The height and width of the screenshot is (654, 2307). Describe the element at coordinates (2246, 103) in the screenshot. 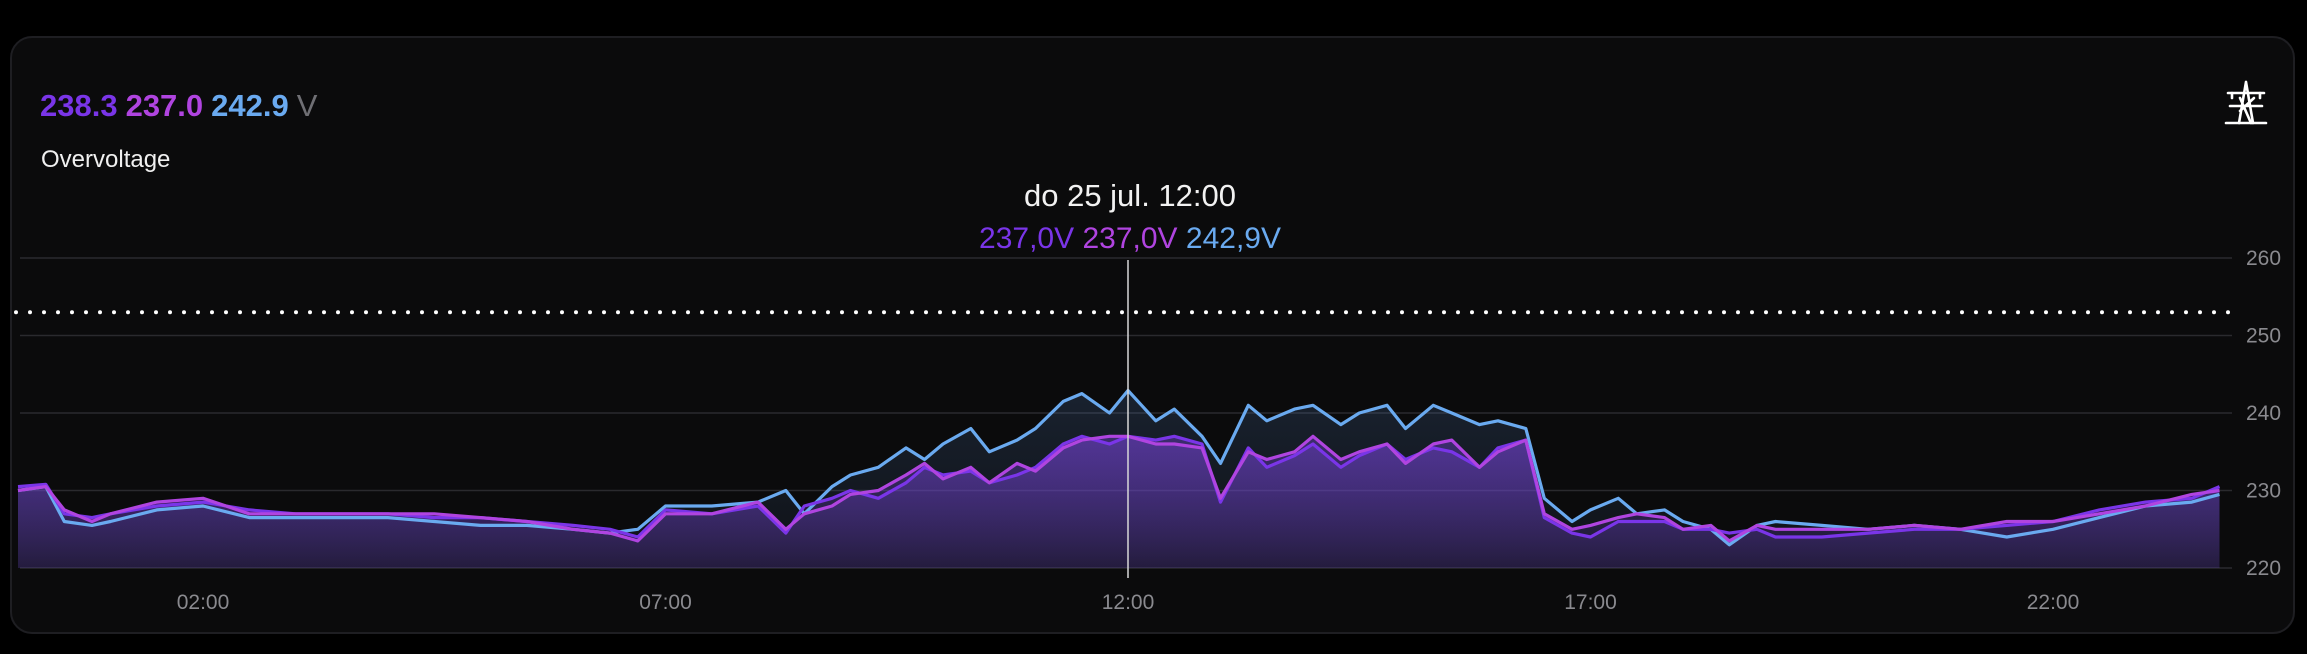

I see `power-pylon-icon` at that location.